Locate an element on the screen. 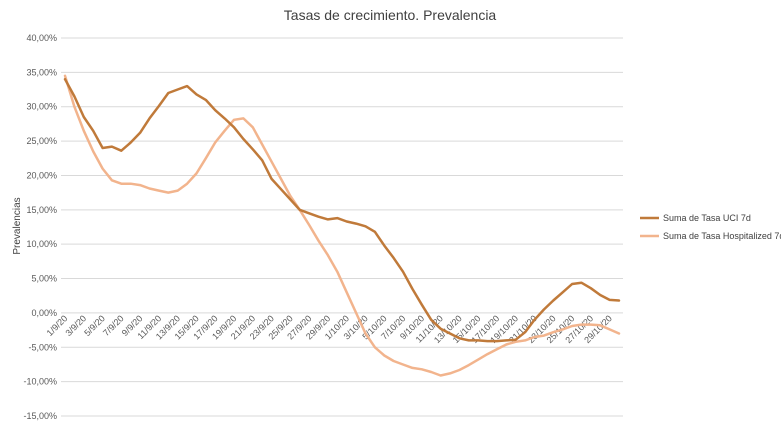  y-tick-label: -10,00% is located at coordinates (40, 382).